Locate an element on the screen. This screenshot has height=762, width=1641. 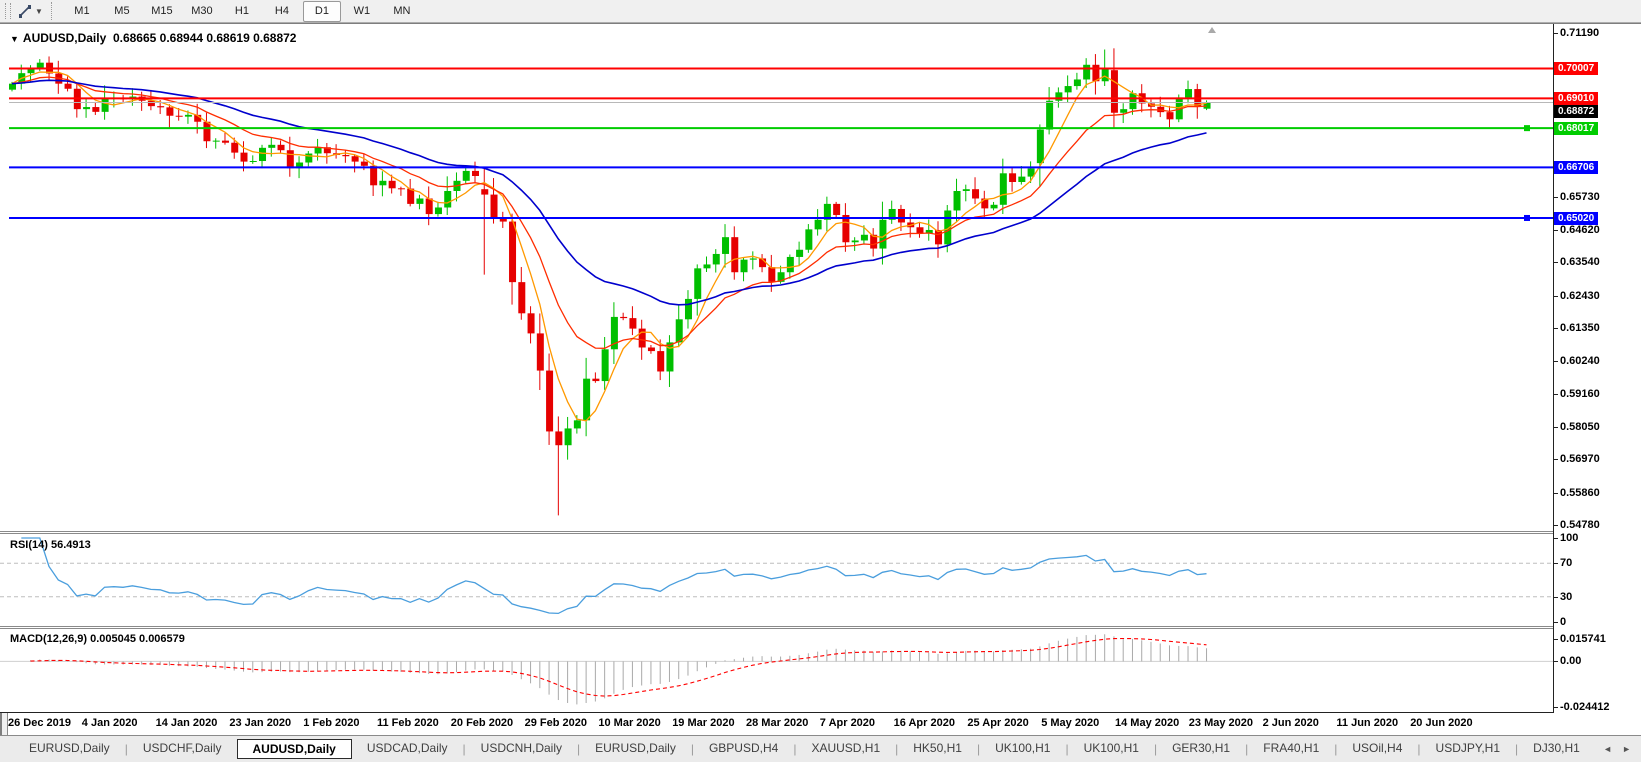
tabs-scroll-right-icon: ► is located at coordinates (1626, 749).